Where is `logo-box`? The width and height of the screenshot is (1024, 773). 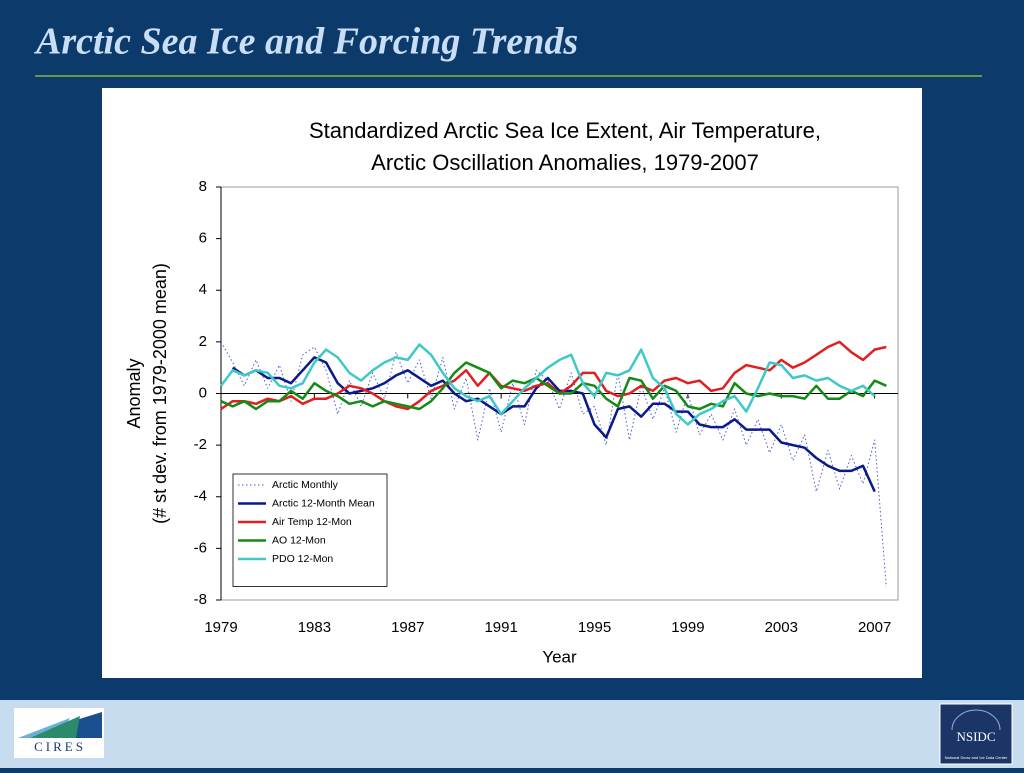
logo-box is located at coordinates (976, 734).